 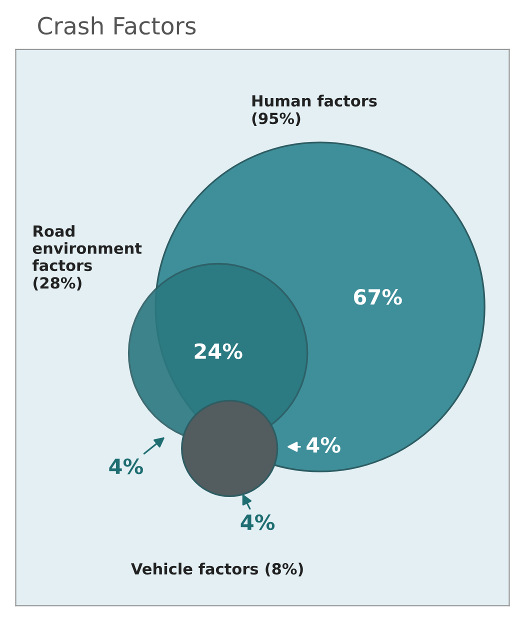 What do you see at coordinates (218, 351) in the screenshot?
I see `text: 24%` at bounding box center [218, 351].